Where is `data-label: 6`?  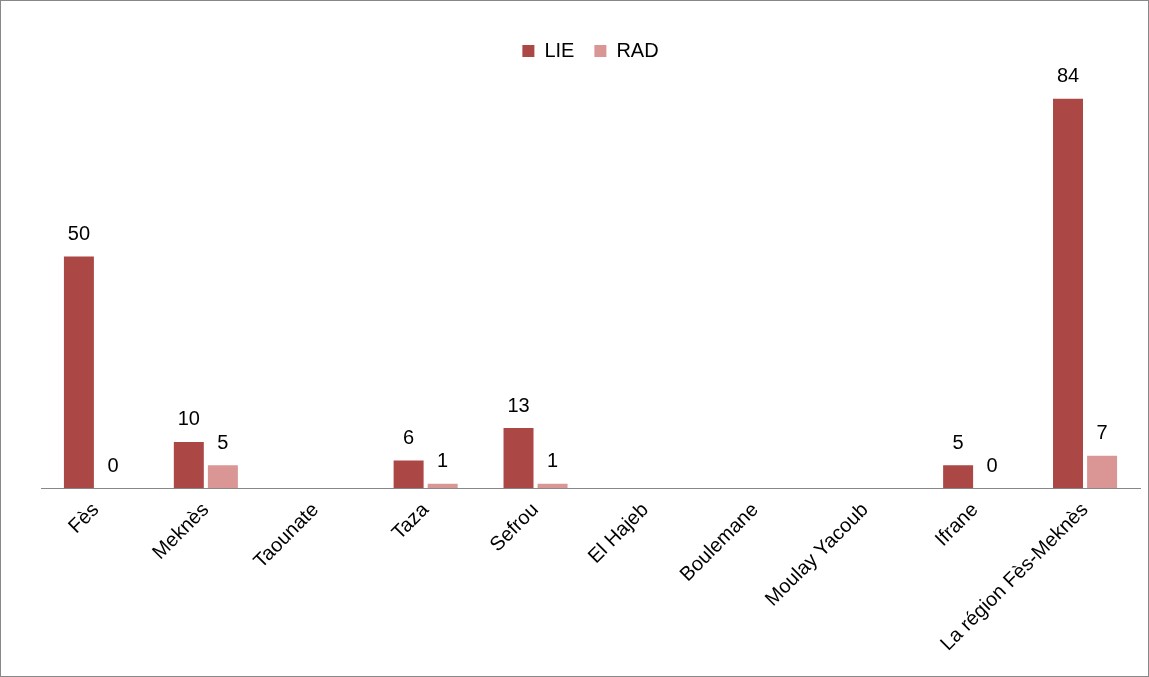 data-label: 6 is located at coordinates (409, 437).